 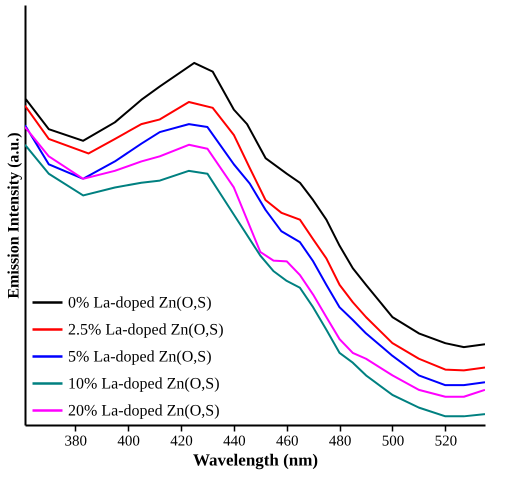 What do you see at coordinates (234, 442) in the screenshot?
I see `x-tick-label: 440` at bounding box center [234, 442].